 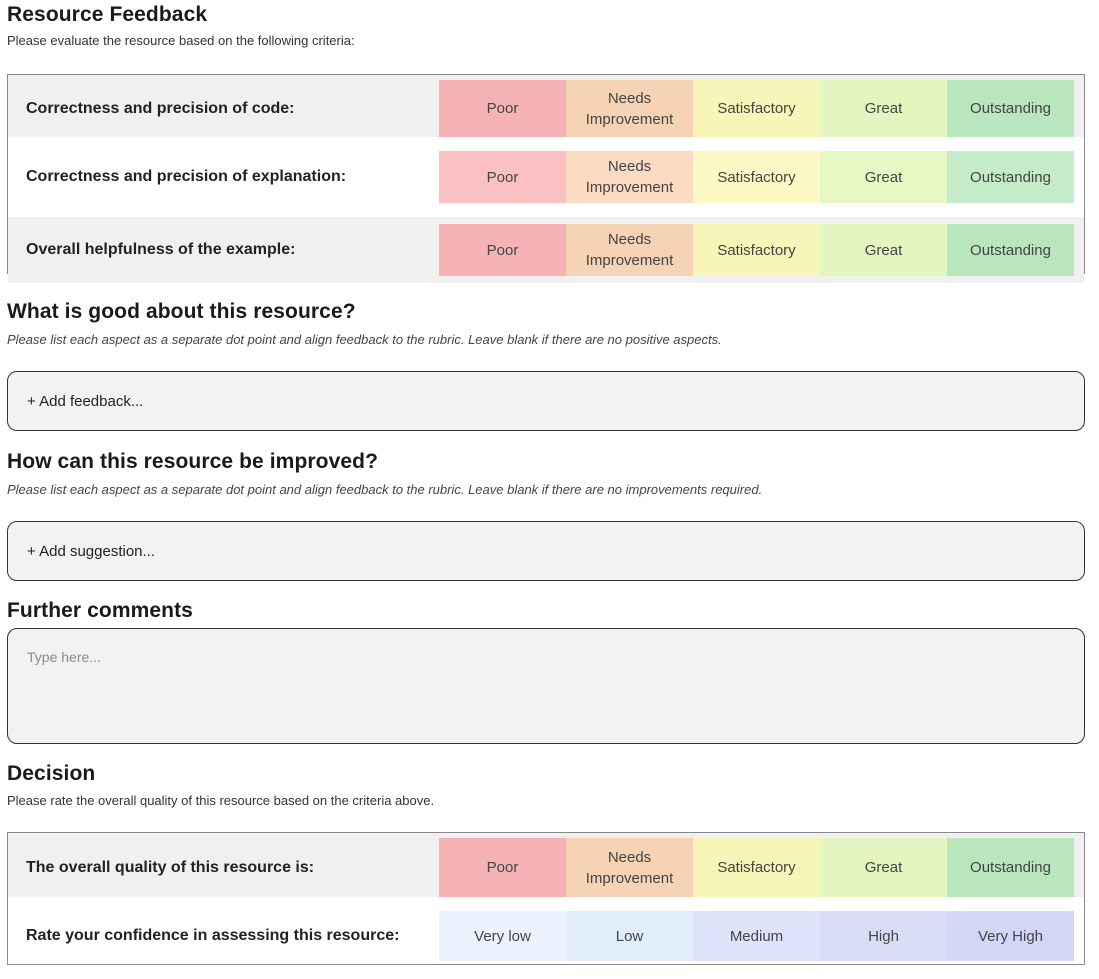 I want to click on comments-section: Further comments, so click(x=100, y=611).